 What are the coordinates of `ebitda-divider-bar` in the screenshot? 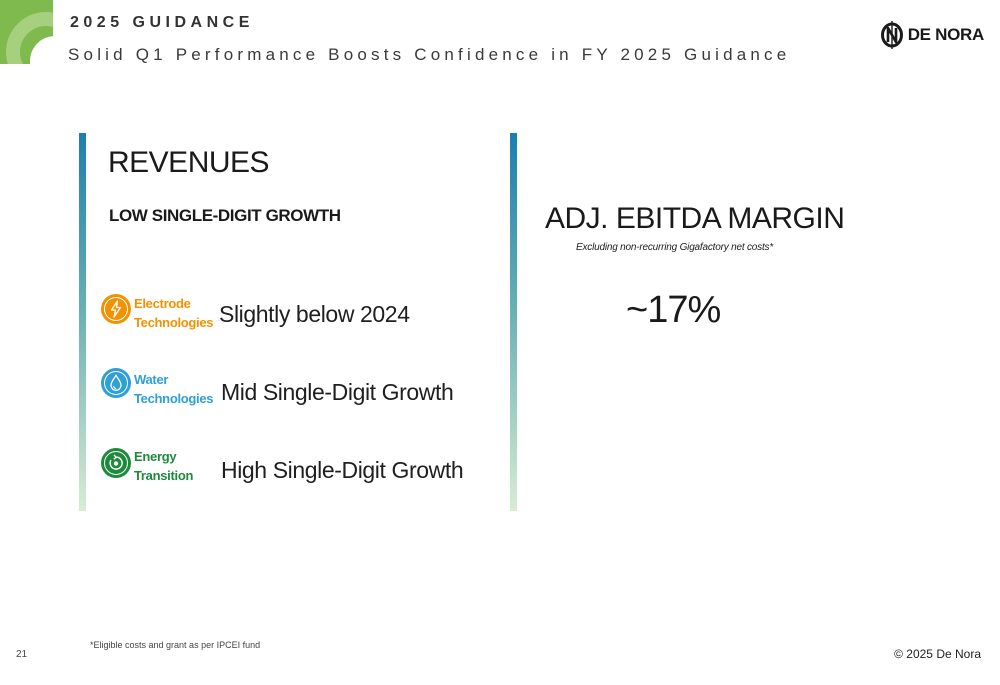 It's located at (513, 322).